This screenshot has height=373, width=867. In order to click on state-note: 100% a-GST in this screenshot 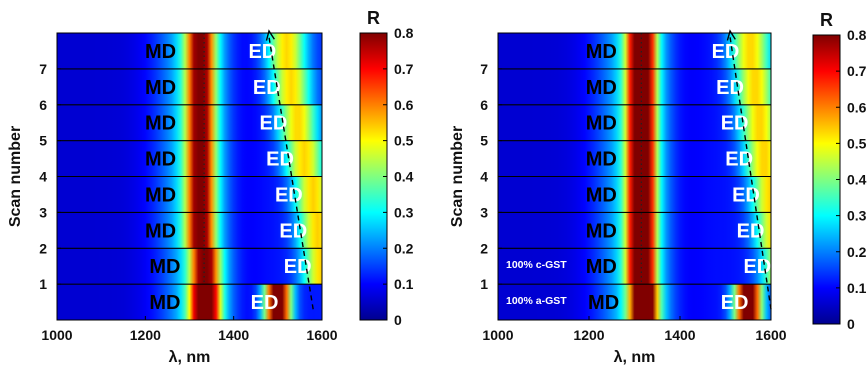, I will do `click(536, 301)`.